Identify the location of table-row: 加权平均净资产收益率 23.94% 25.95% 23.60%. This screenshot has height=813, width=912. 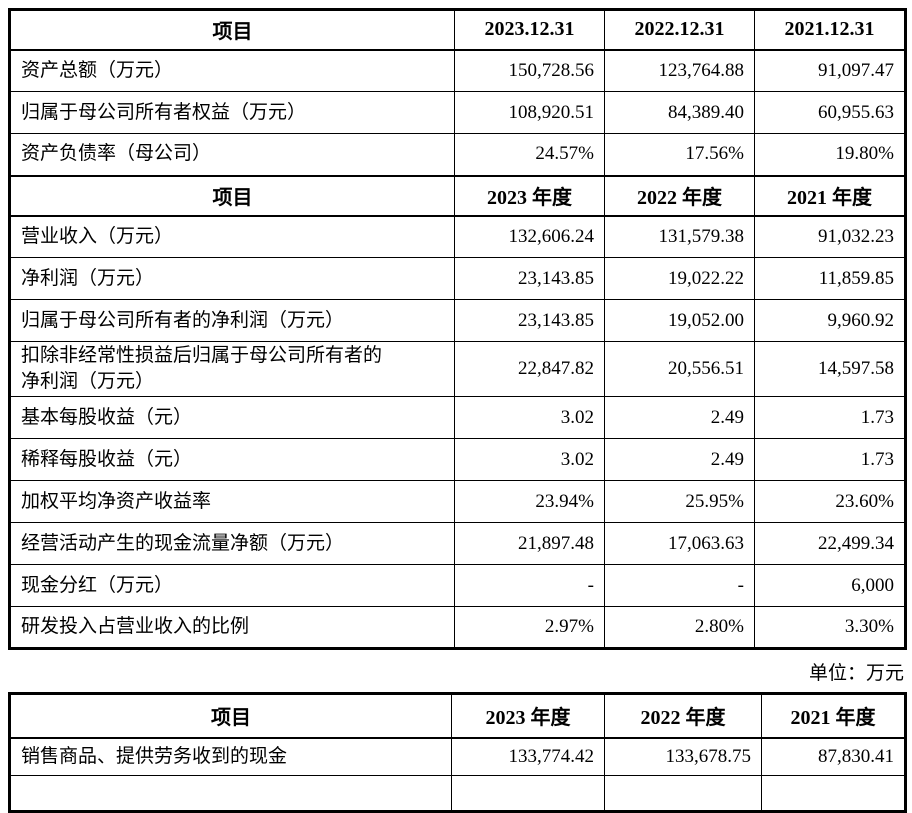
(457, 501).